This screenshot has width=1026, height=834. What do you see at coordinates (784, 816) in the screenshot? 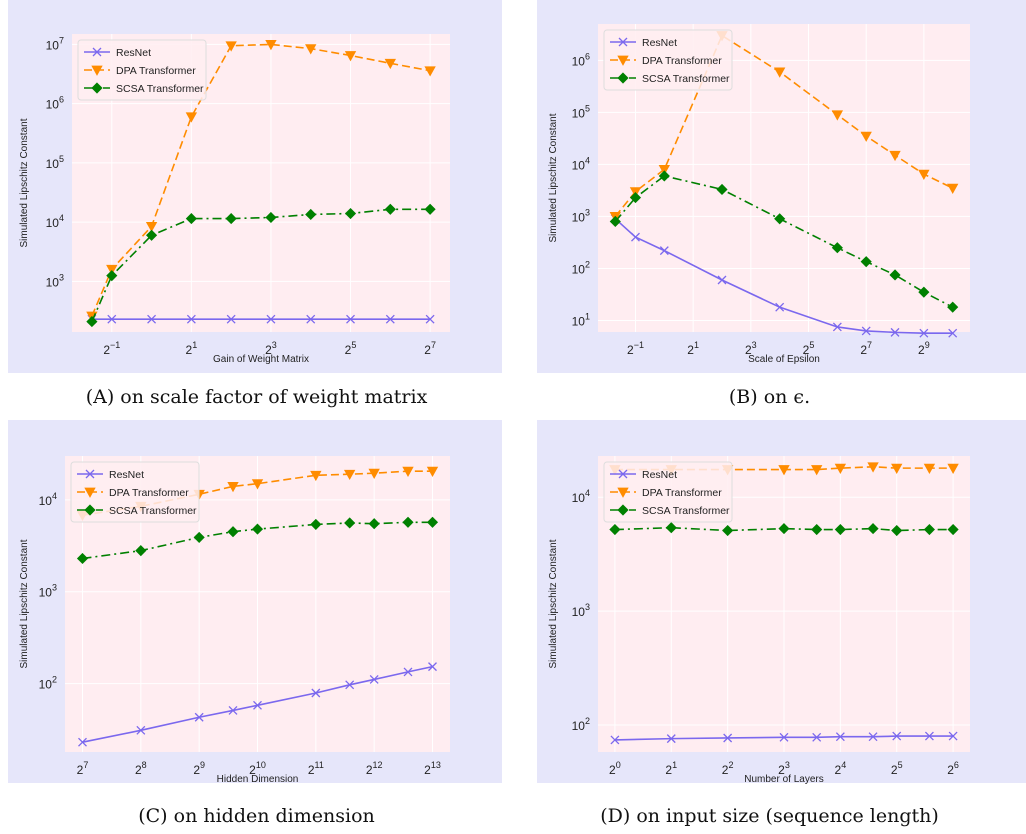
I see `caption-text: on input size (sequence length)` at bounding box center [784, 816].